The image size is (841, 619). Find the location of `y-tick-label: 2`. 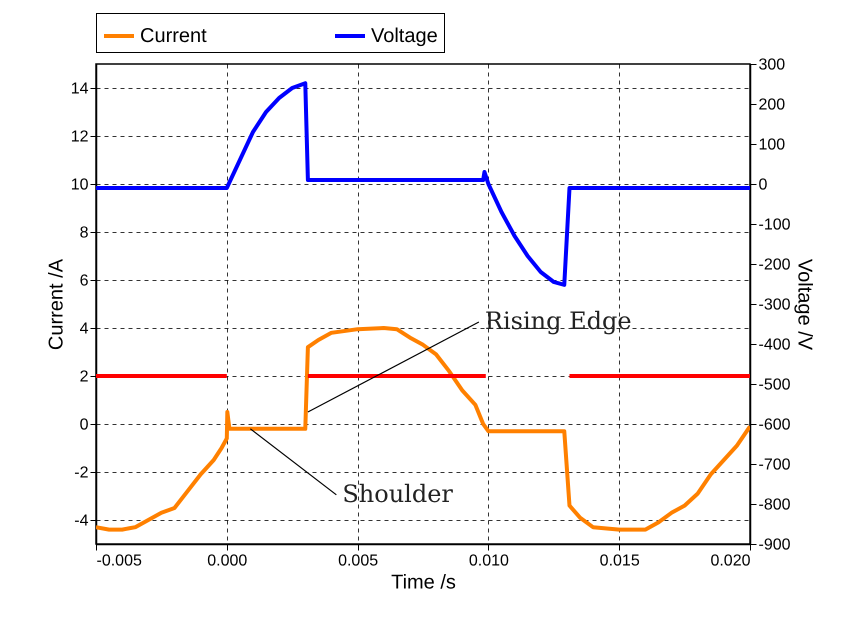

y-tick-label: 2 is located at coordinates (84, 377).